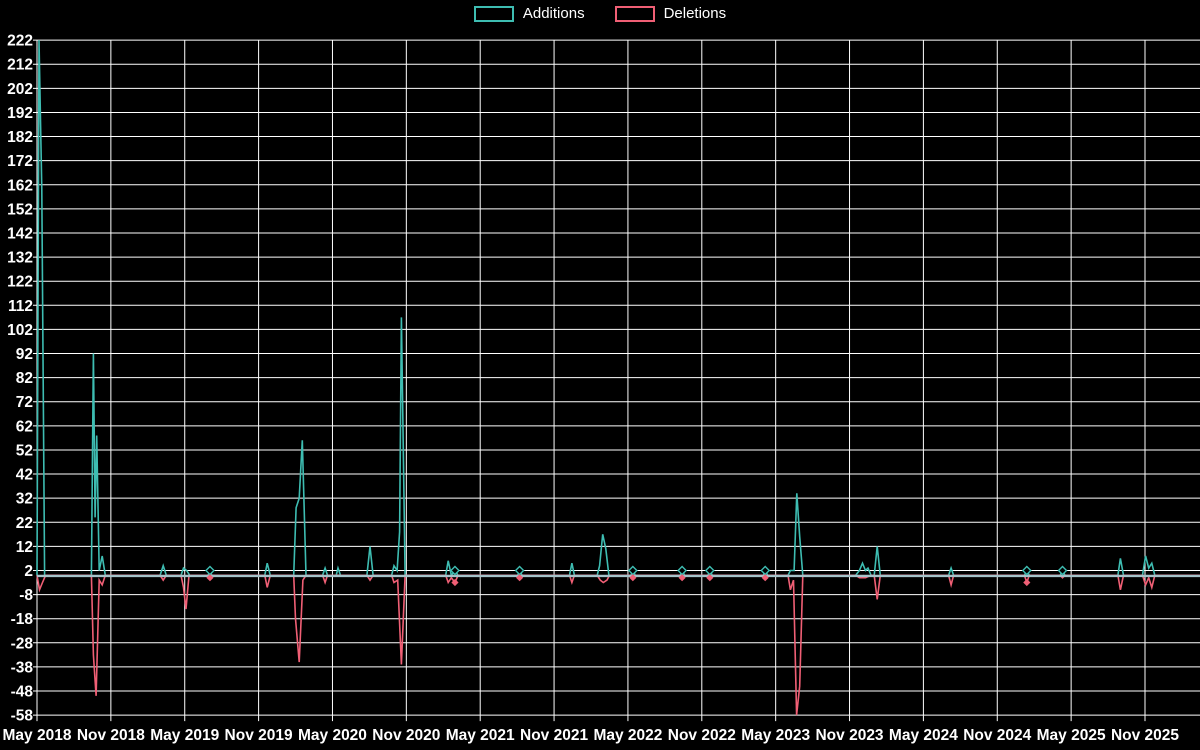 The height and width of the screenshot is (750, 1200). Describe the element at coordinates (702, 735) in the screenshot. I see `svg-text: Nov 2022` at that location.